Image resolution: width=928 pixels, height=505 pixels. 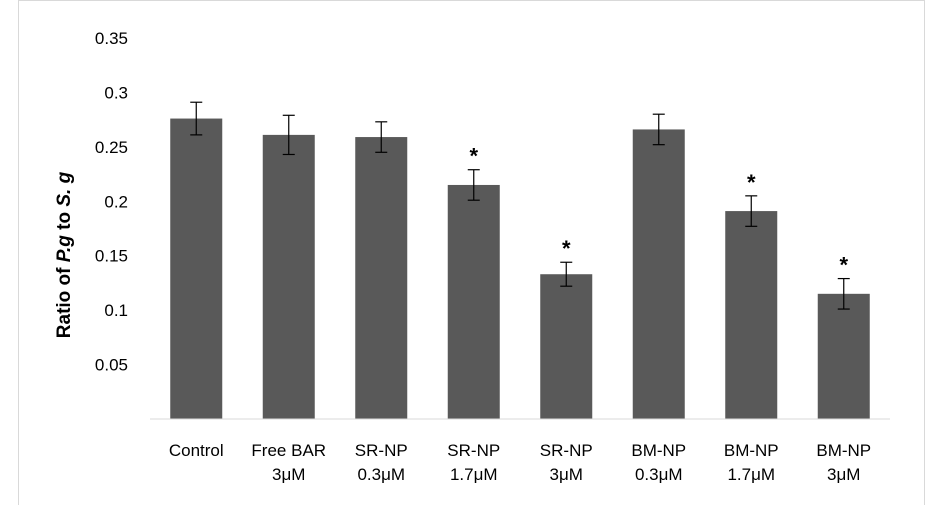 I want to click on x-tick-label: Control, so click(x=196, y=450).